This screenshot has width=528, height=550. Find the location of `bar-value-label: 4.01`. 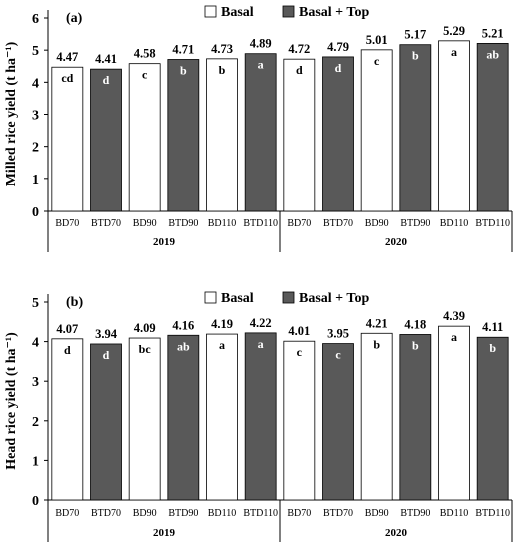

bar-value-label: 4.01 is located at coordinates (299, 331).